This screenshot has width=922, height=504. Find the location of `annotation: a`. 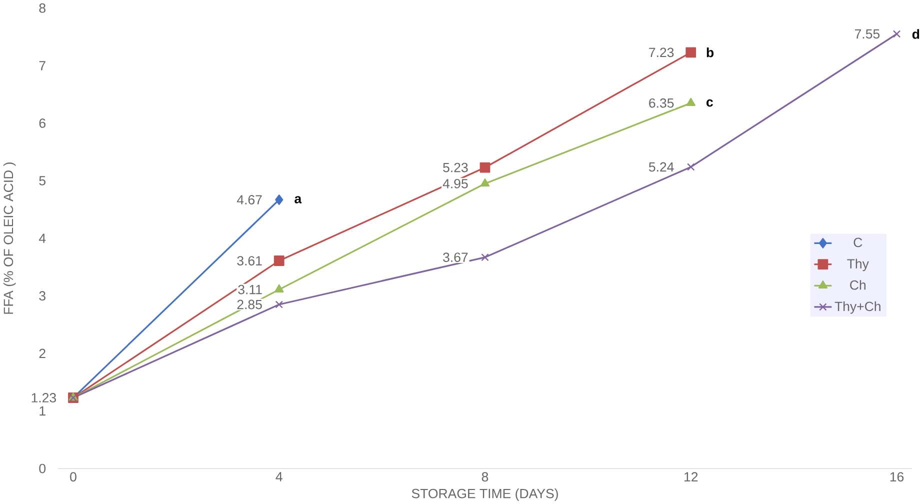

annotation: a is located at coordinates (298, 200).